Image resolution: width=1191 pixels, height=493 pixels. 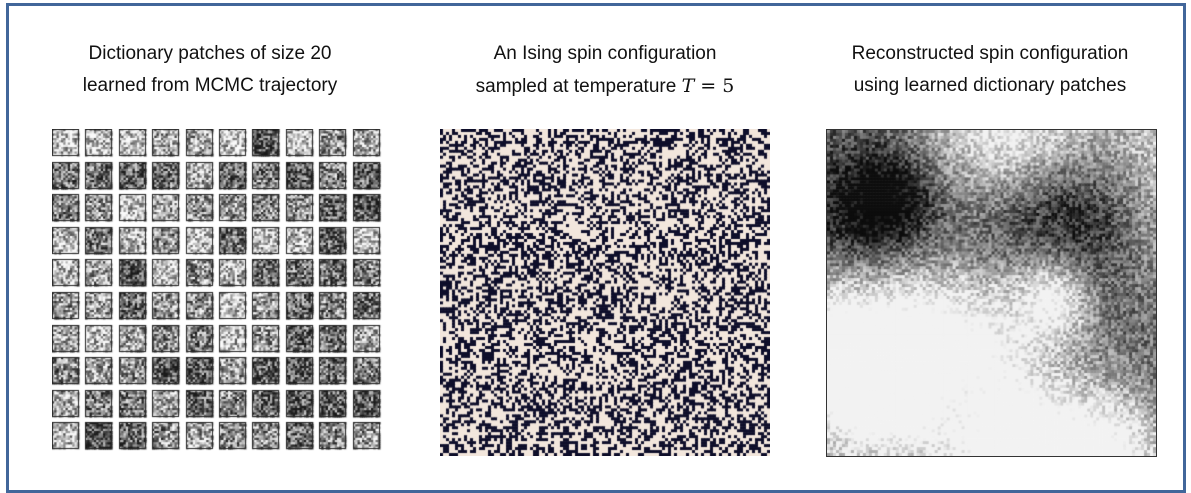 I want to click on equals-sign: =, so click(x=708, y=86).